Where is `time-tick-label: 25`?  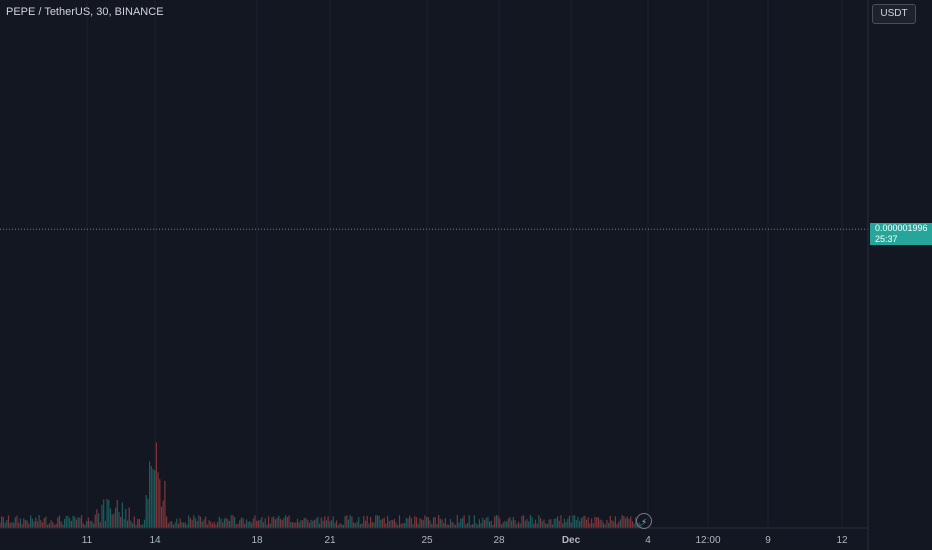 time-tick-label: 25 is located at coordinates (427, 540).